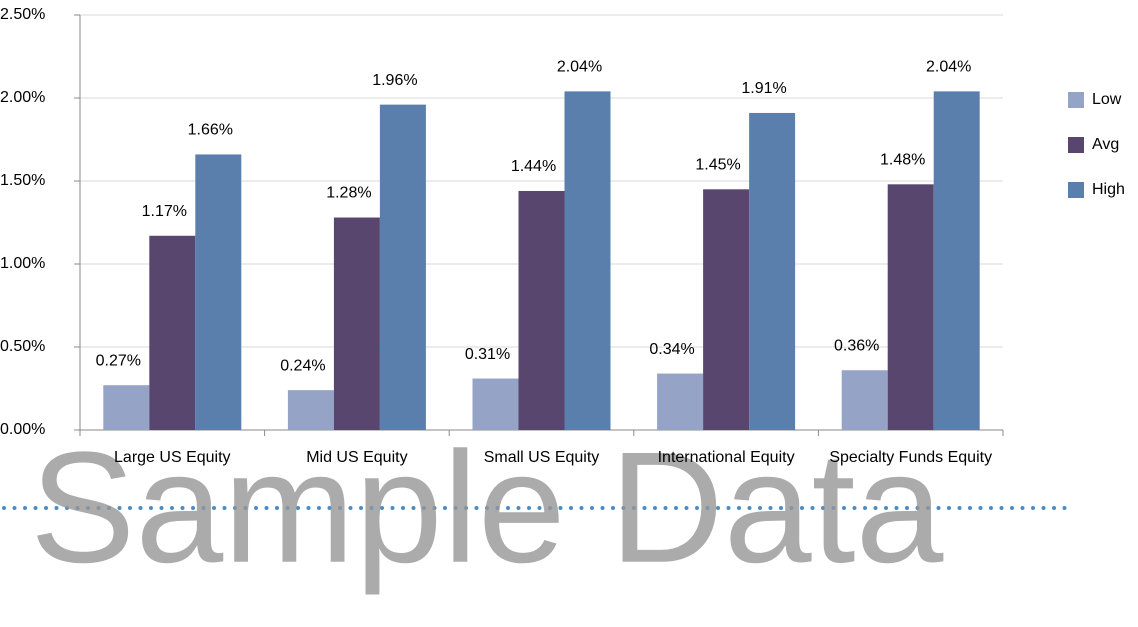  What do you see at coordinates (357, 457) in the screenshot?
I see `x-tick-label: Mid US Equity` at bounding box center [357, 457].